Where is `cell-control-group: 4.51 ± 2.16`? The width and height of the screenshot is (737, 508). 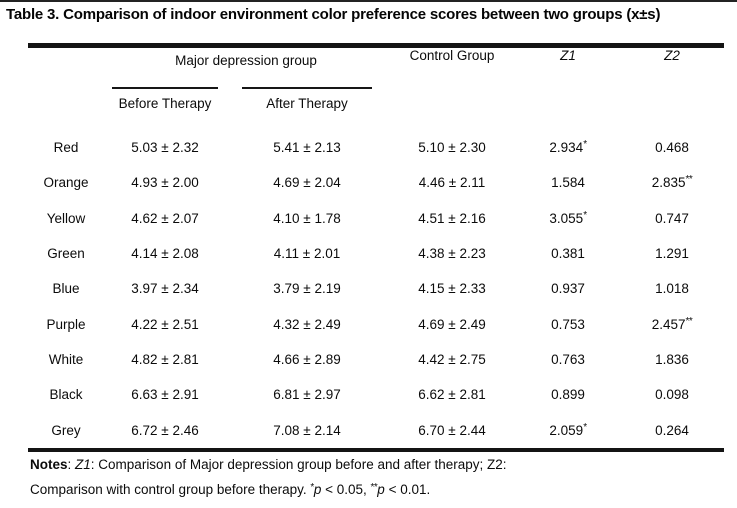
cell-control-group: 4.51 ± 2.16 is located at coordinates (452, 218).